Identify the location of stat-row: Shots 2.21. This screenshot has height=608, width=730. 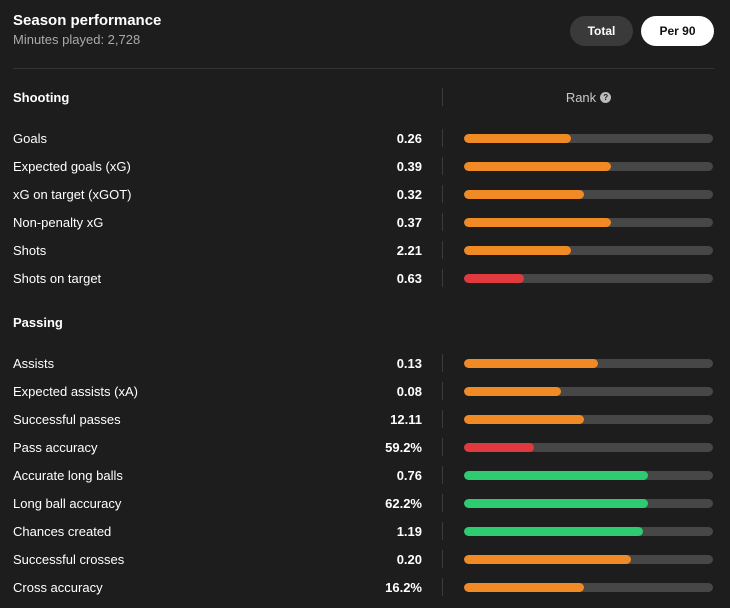
(365, 251).